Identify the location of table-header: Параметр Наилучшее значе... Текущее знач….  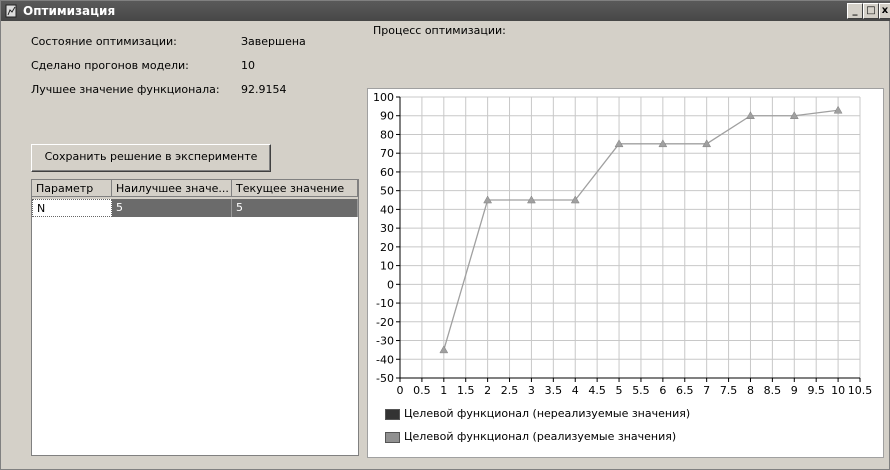
(195, 189).